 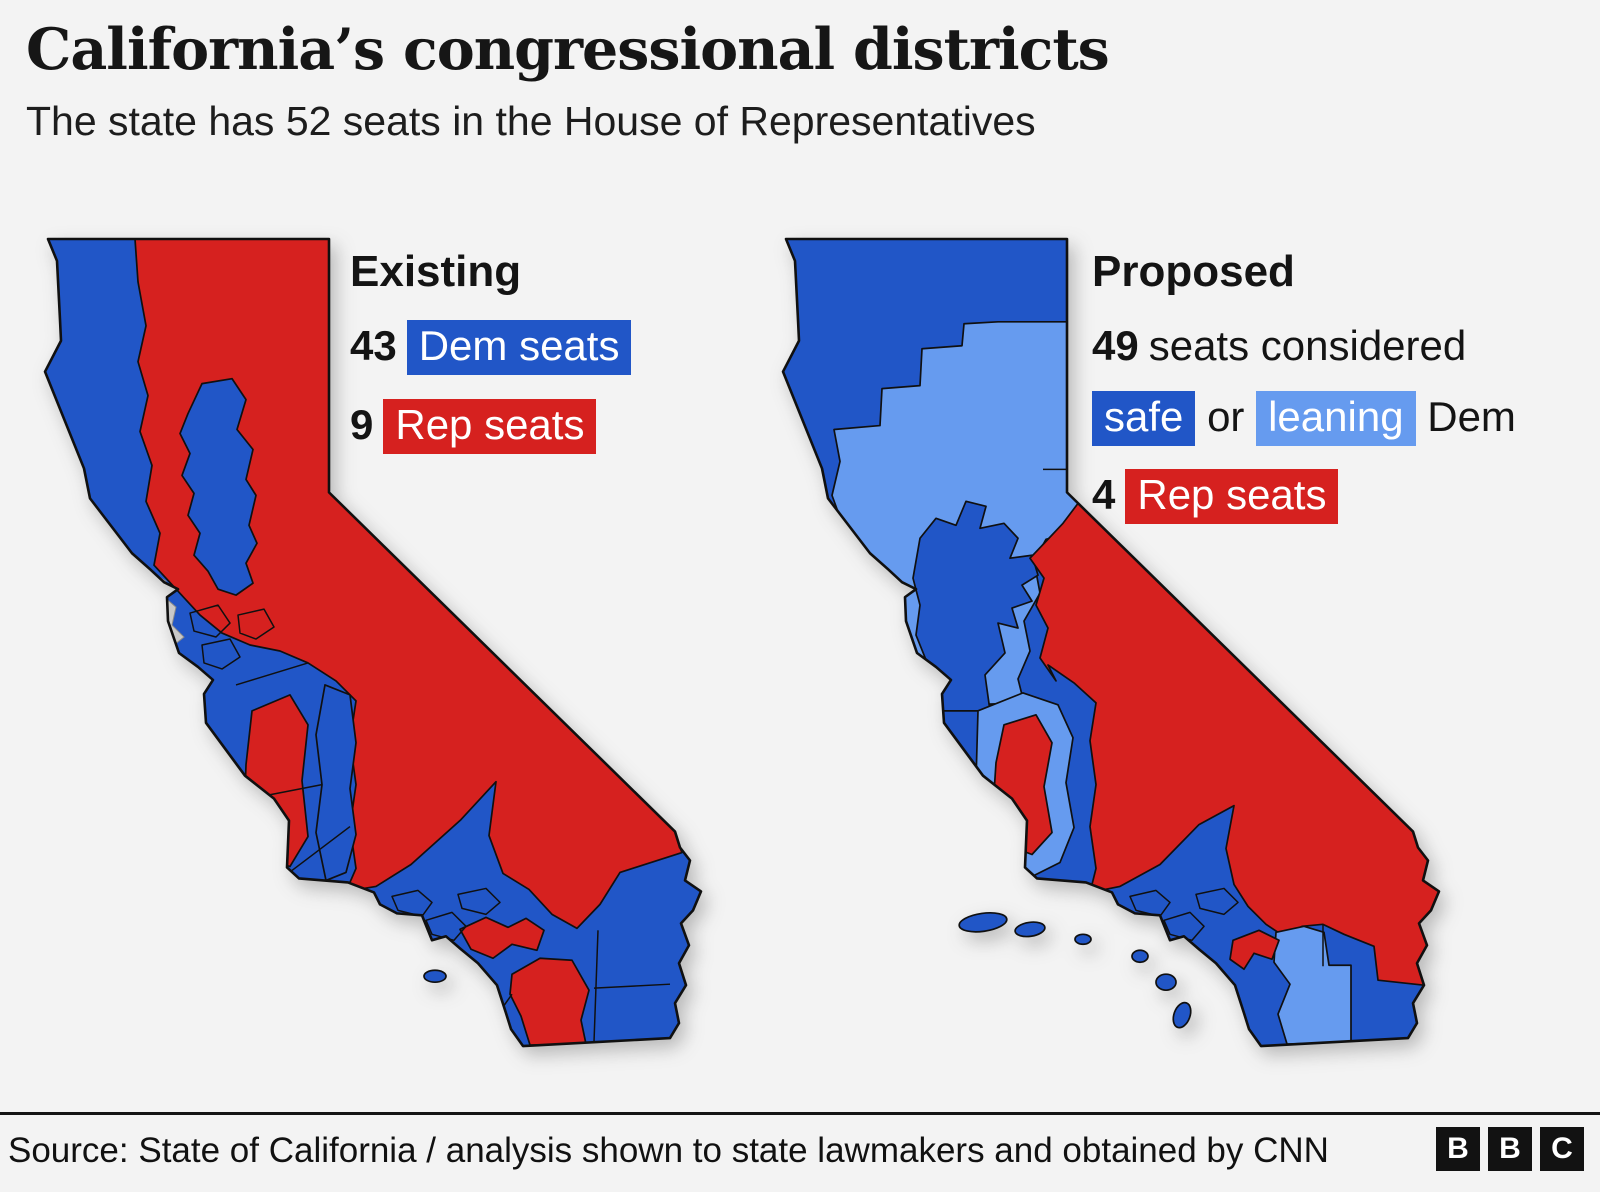 What do you see at coordinates (1562, 1149) in the screenshot?
I see `bbc-logo-letter: C` at bounding box center [1562, 1149].